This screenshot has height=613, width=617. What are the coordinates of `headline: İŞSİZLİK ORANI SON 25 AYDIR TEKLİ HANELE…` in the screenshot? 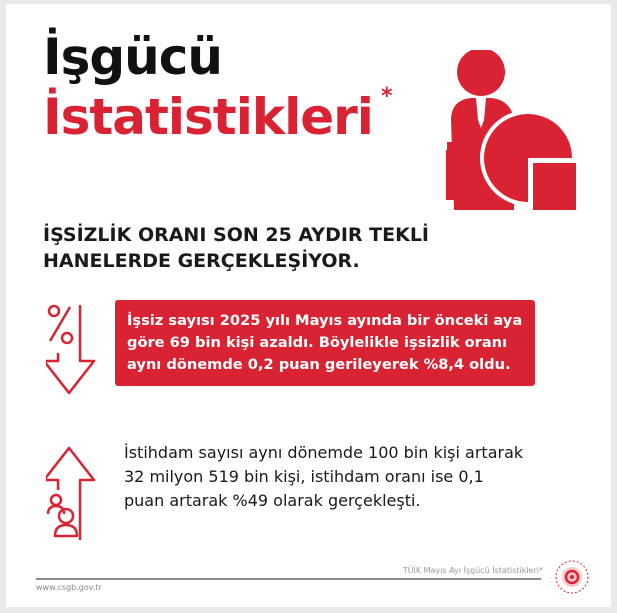 It's located at (236, 248).